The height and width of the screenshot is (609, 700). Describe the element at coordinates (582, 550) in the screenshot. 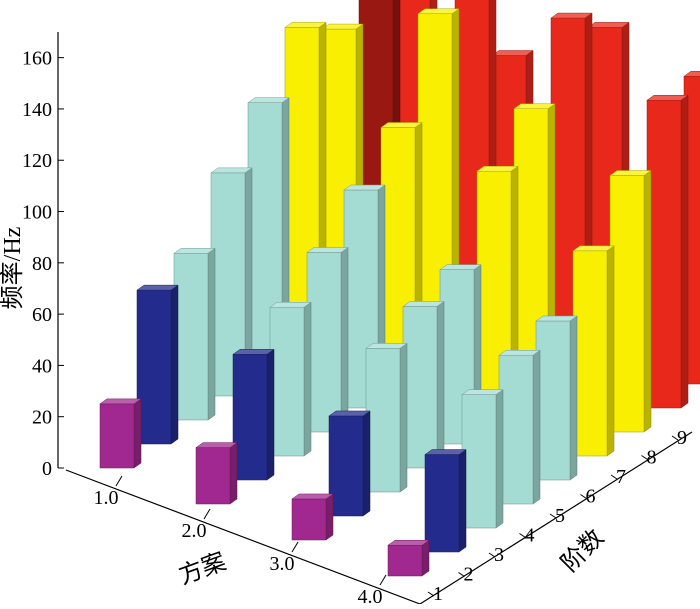

I see `z-axis-title: 阶数` at that location.